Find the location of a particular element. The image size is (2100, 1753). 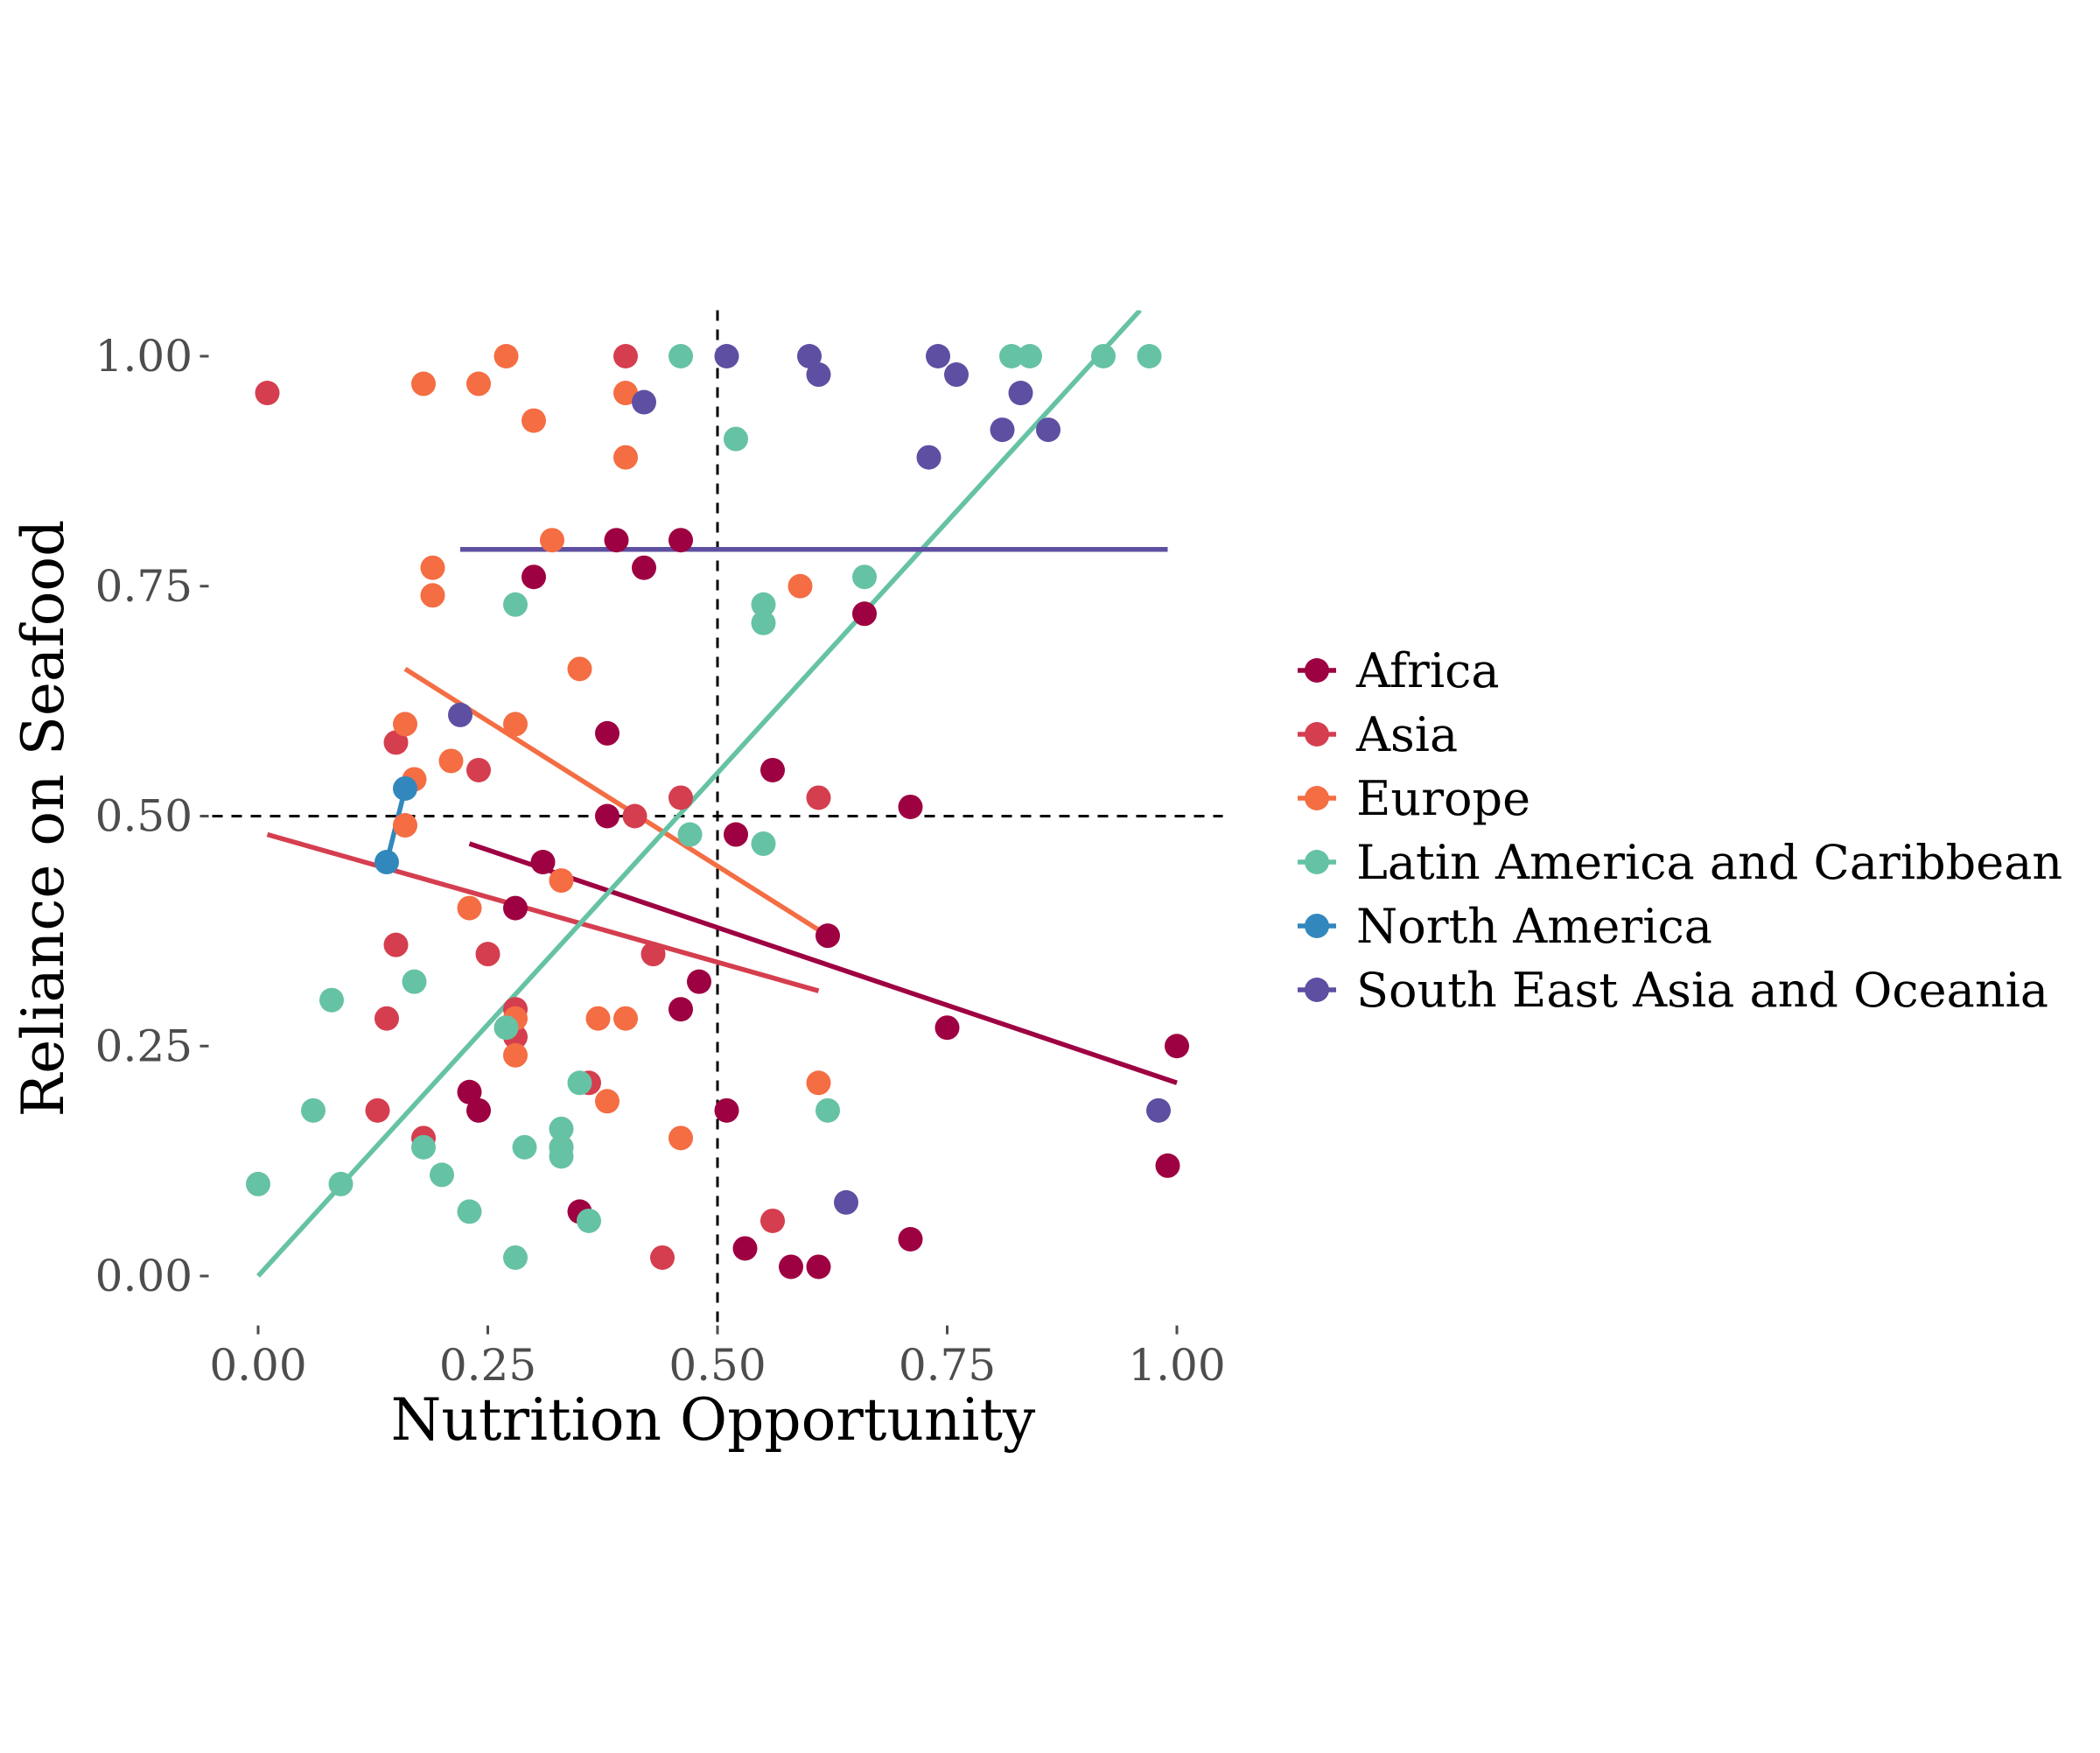

y-axis-title: Reliance on Seafood is located at coordinates (43, 819).